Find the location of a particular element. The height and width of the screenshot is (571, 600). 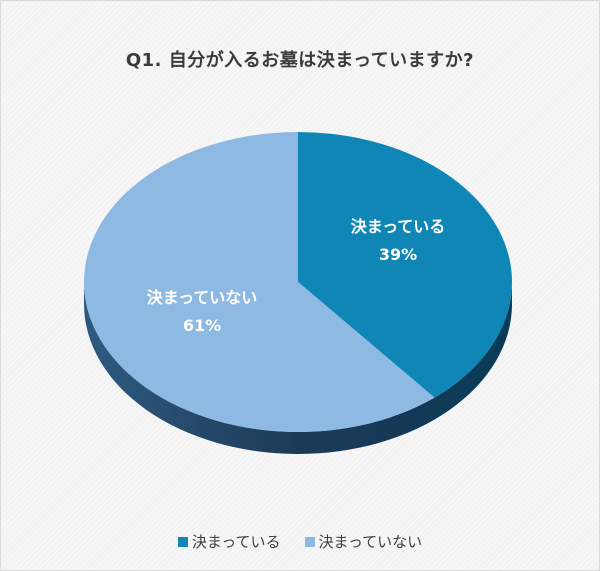

legend-label-1: 決まっていない is located at coordinates (370, 542).